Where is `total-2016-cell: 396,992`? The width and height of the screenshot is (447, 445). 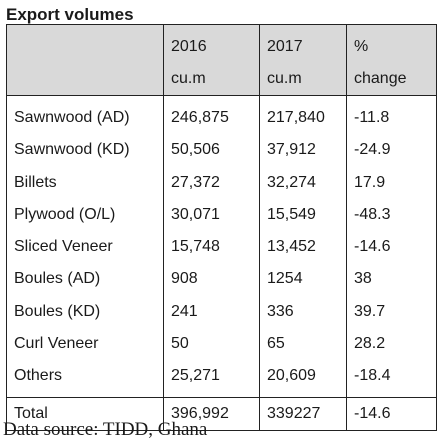 total-2016-cell: 396,992 is located at coordinates (211, 413).